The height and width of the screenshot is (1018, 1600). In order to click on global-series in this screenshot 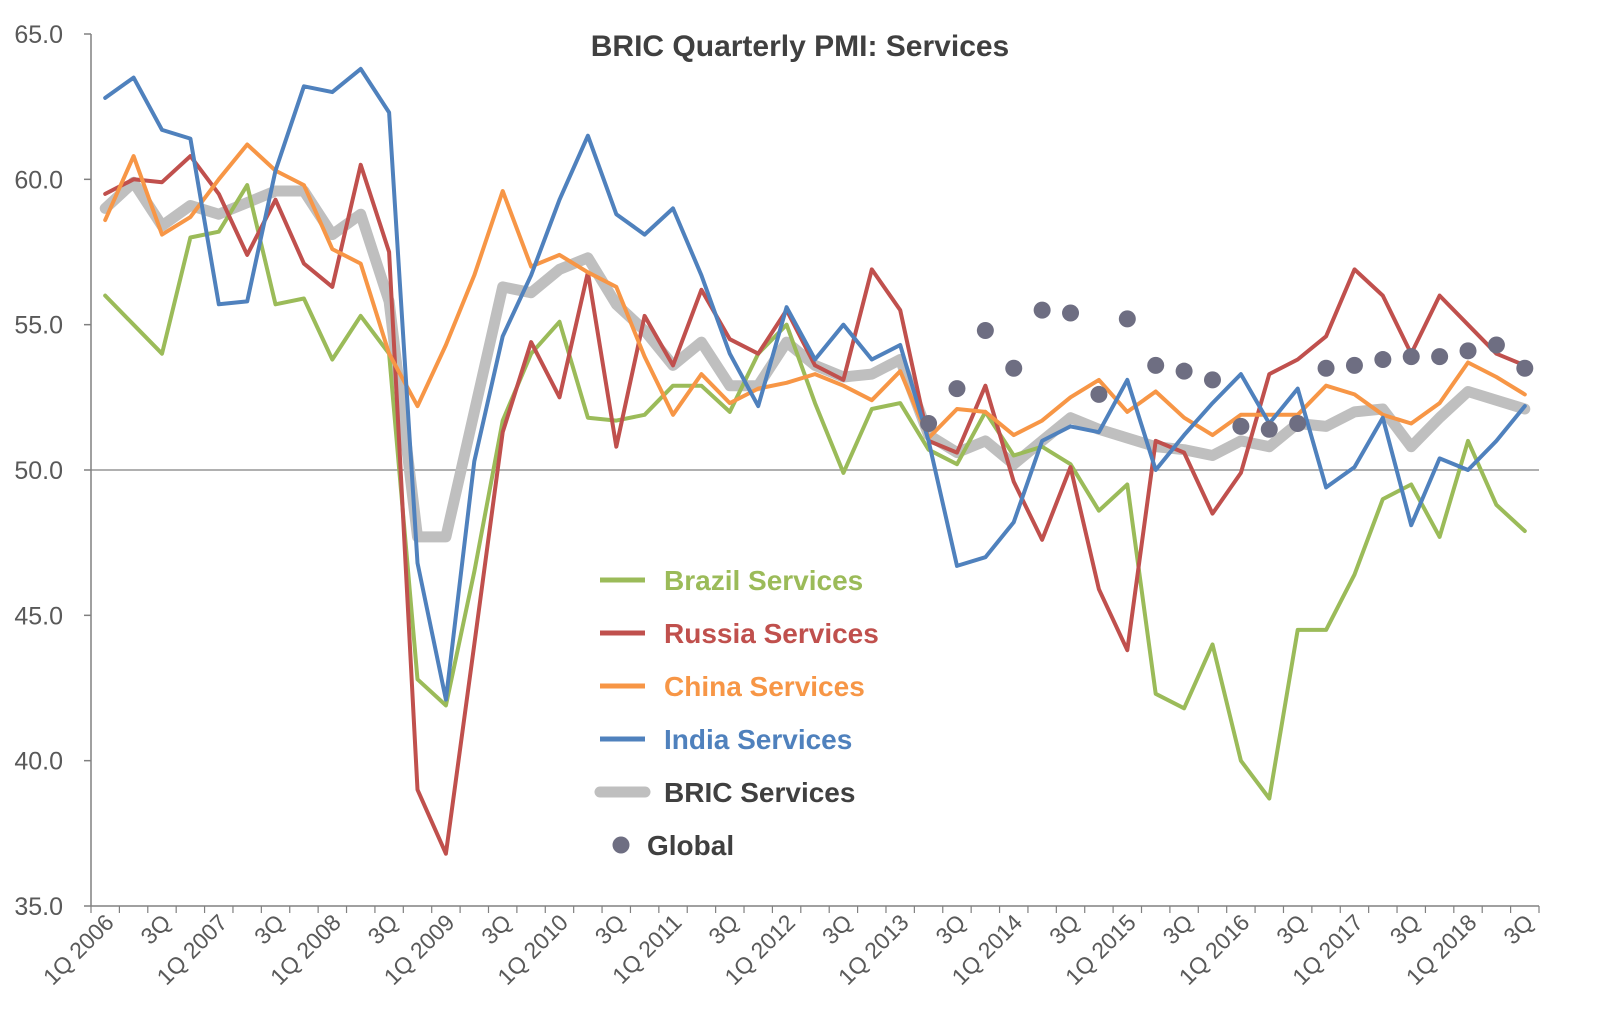, I will do `click(1227, 369)`.